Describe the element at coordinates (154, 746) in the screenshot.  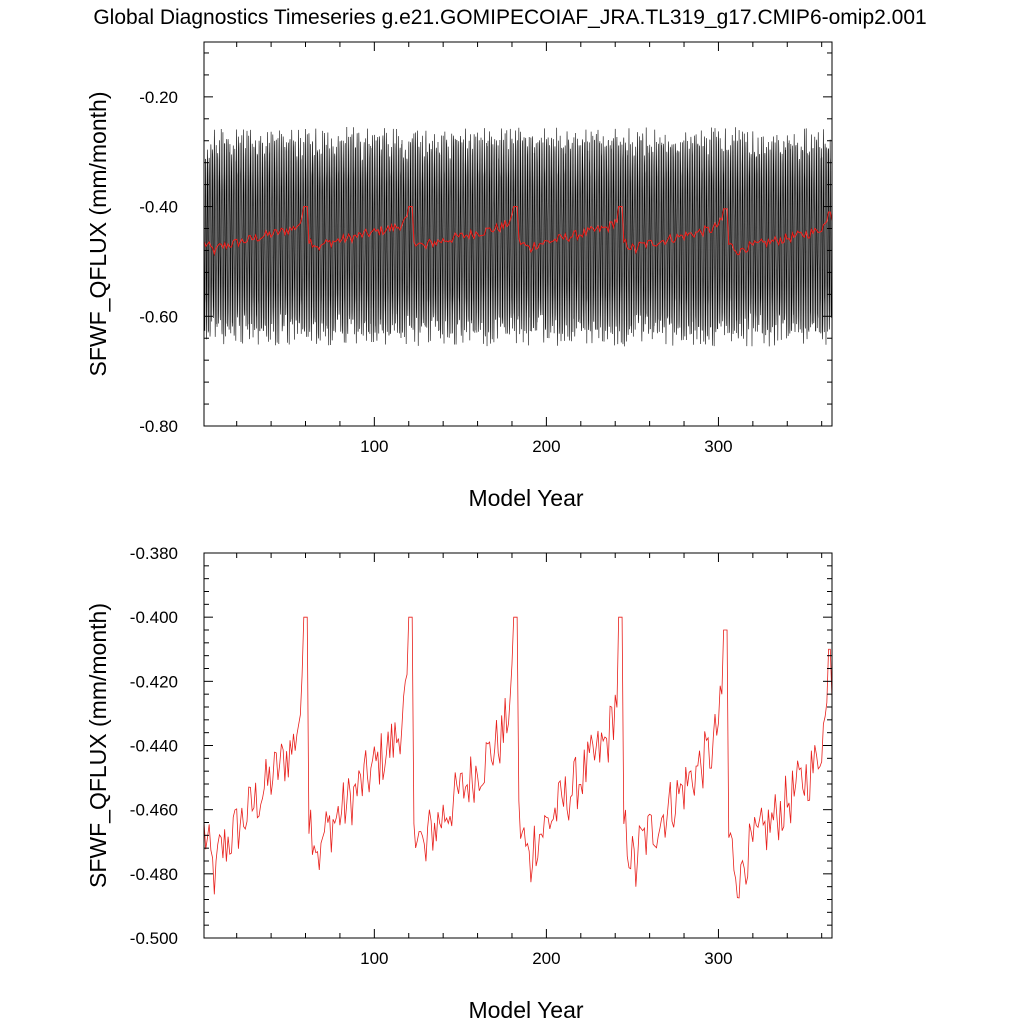
I see `y-tick-label: -0.440` at that location.